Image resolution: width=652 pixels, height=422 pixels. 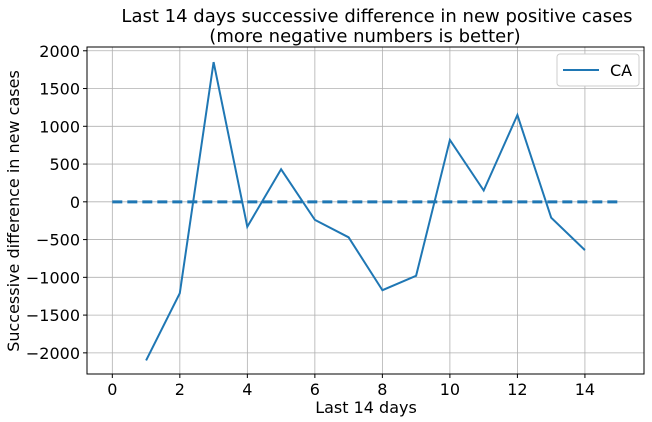 What do you see at coordinates (517, 389) in the screenshot?
I see `x-tick-label: 12` at bounding box center [517, 389].